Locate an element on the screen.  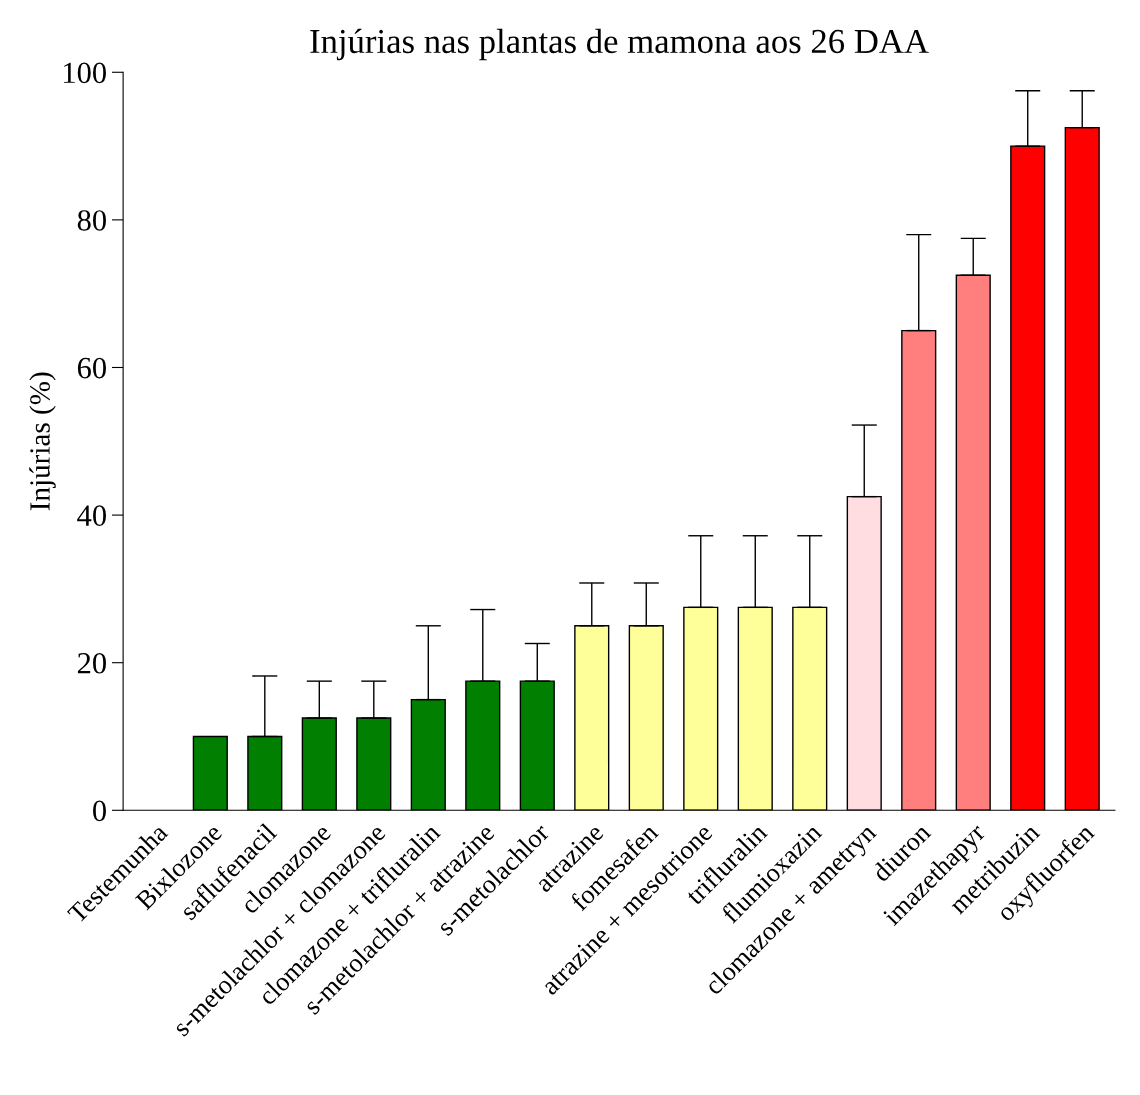
y-tick-label: 40 is located at coordinates (91, 515).